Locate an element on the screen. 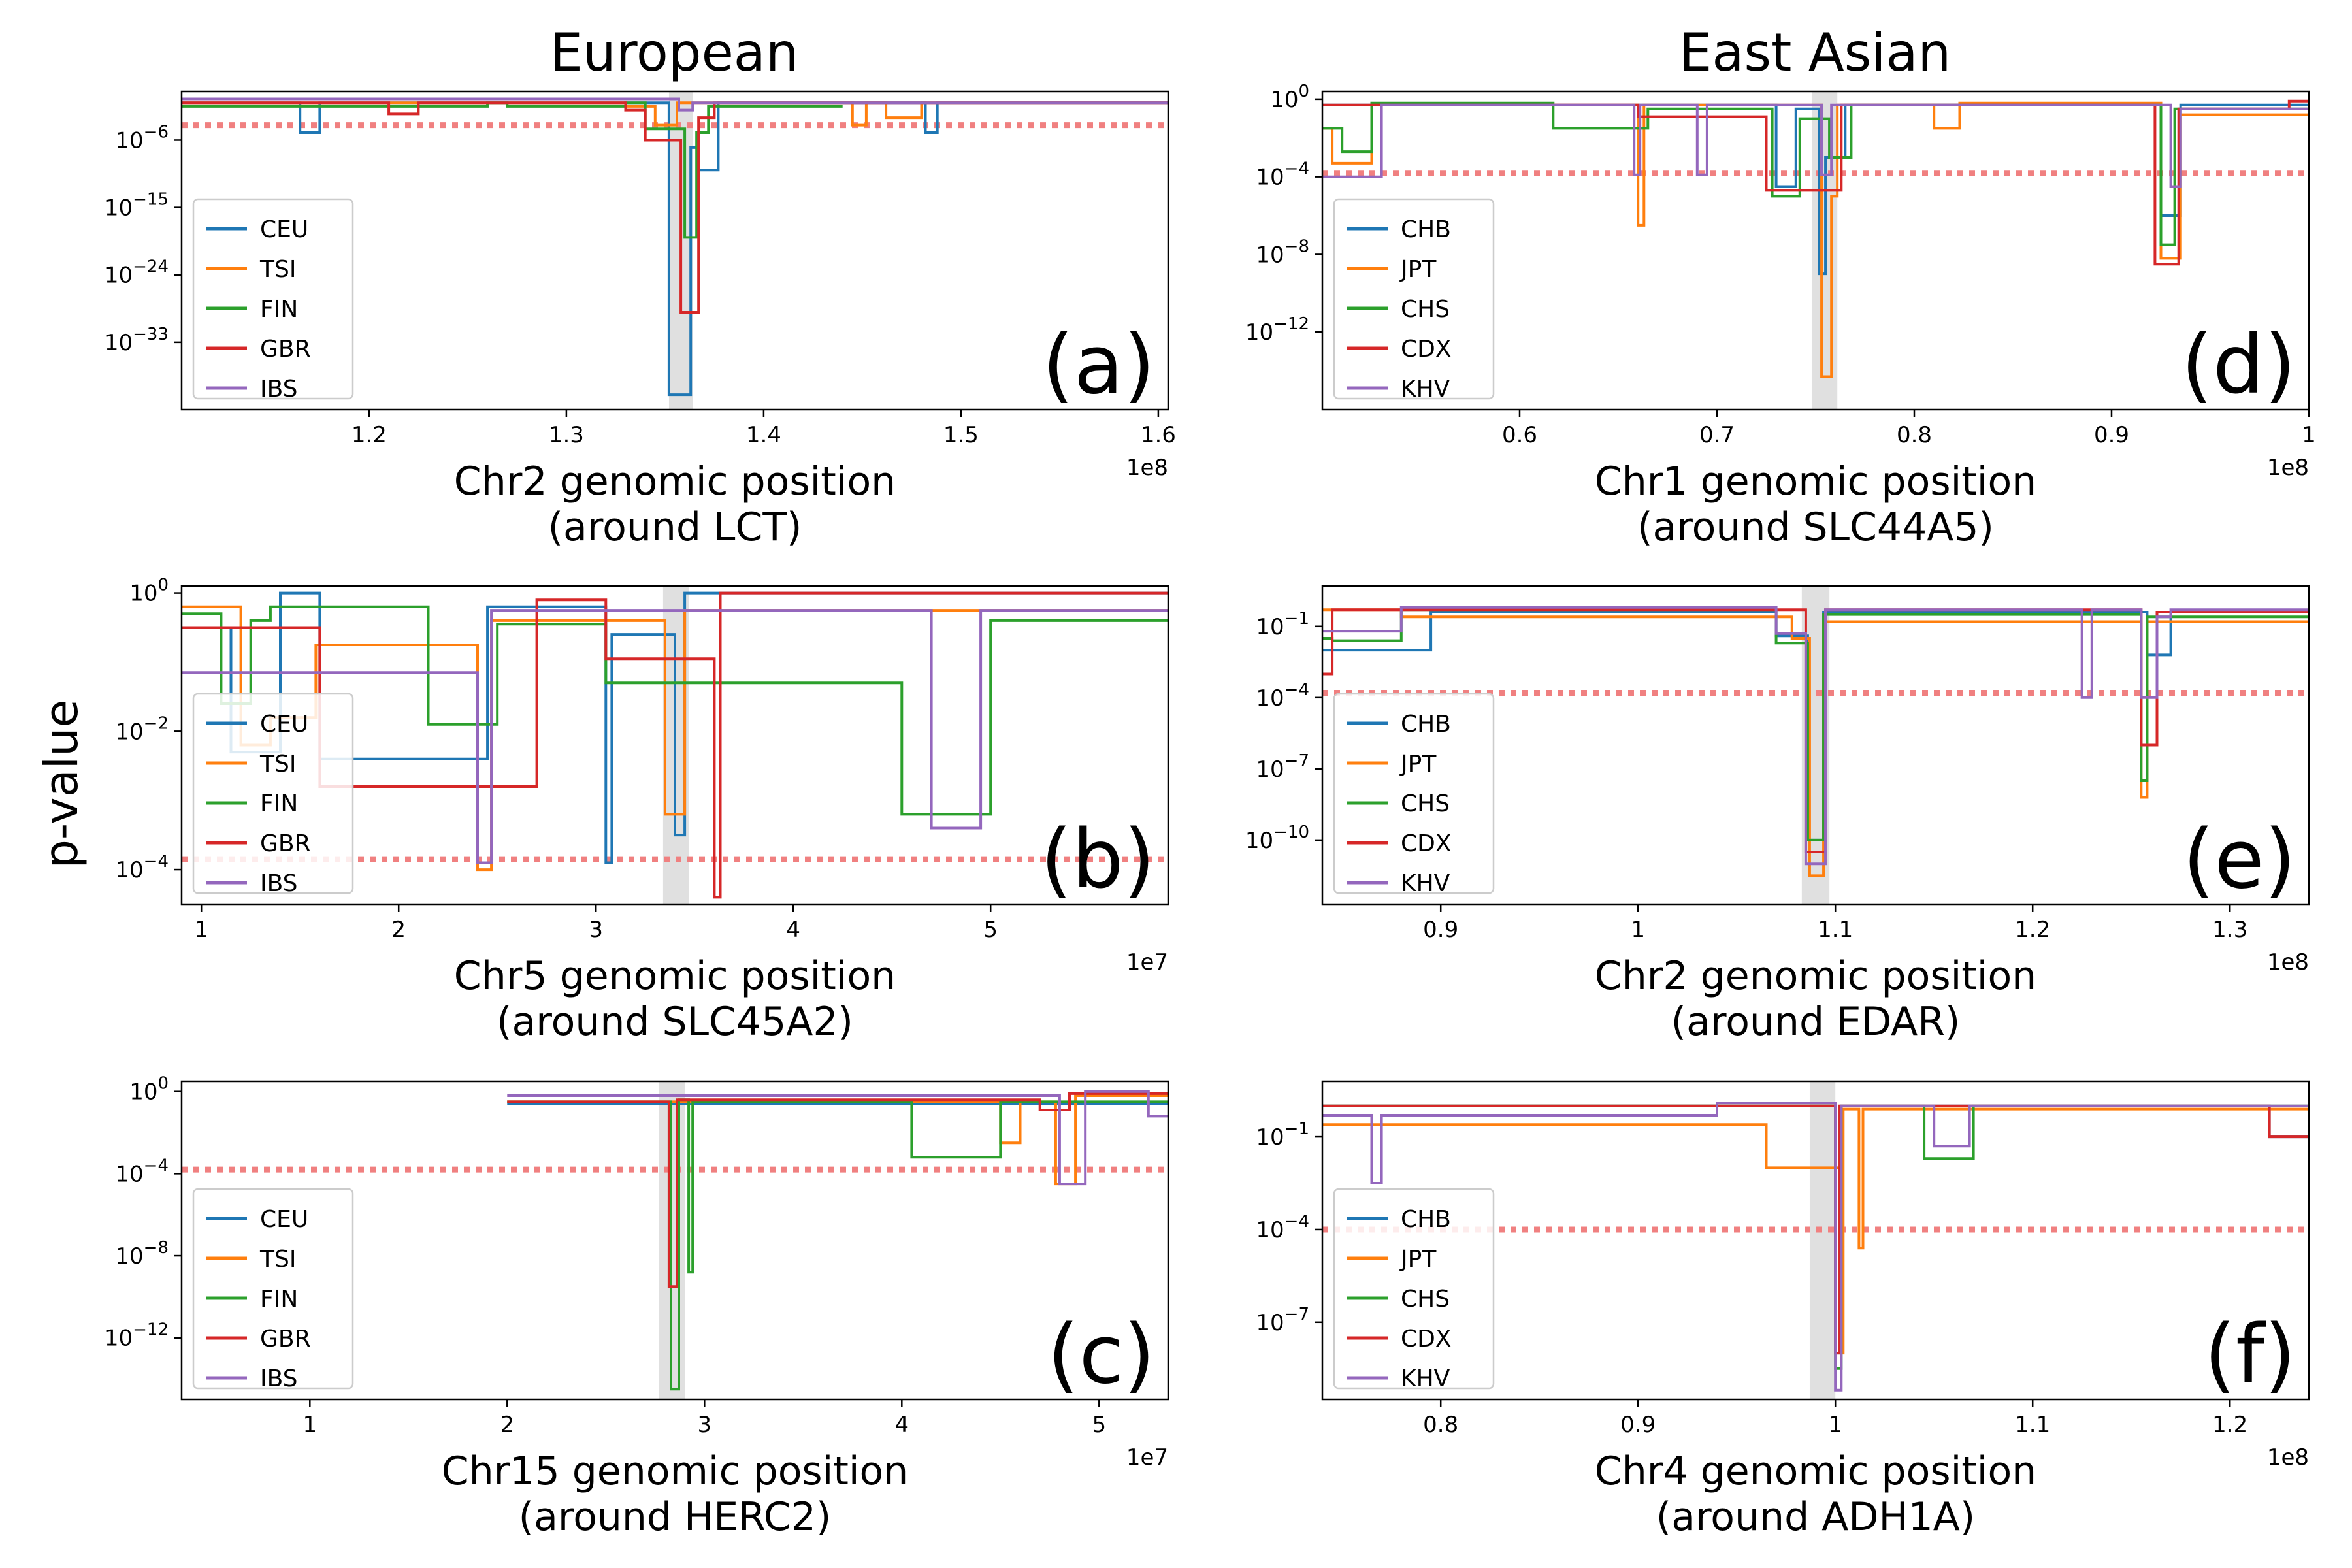  series-line-chs is located at coordinates (1815, 173).